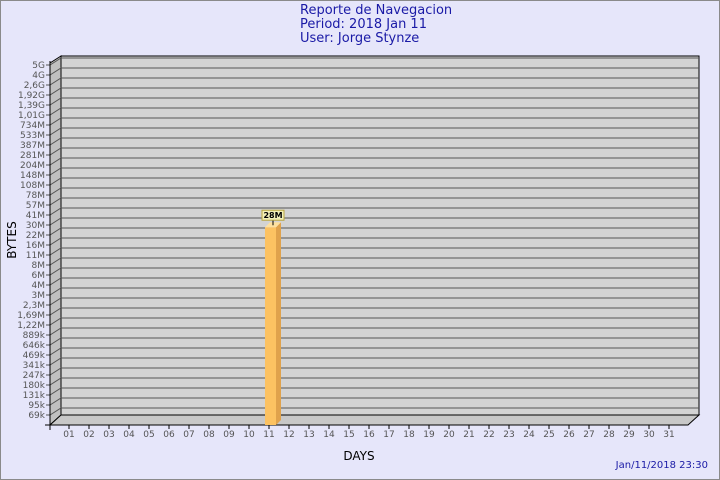 The width and height of the screenshot is (720, 480). Describe the element at coordinates (273, 215) in the screenshot. I see `data-label-box` at that location.